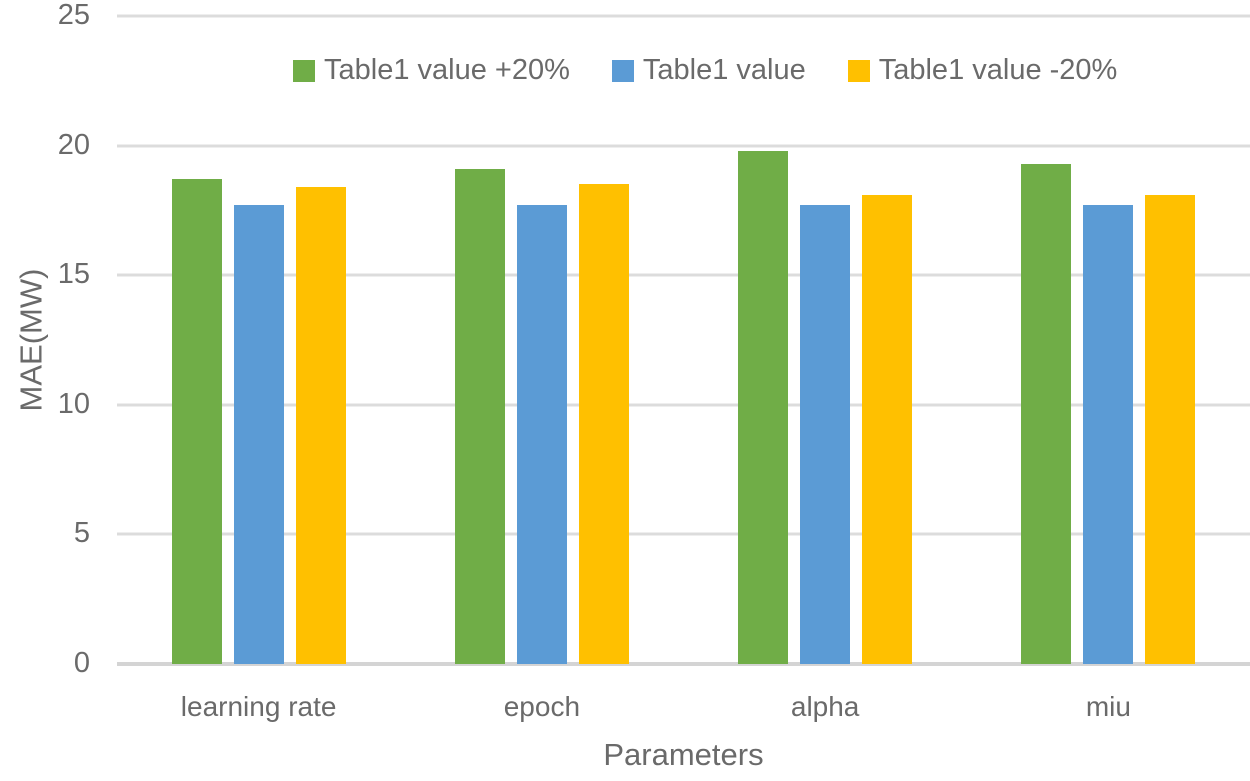 The width and height of the screenshot is (1250, 781). I want to click on legend-item: Table1 value, so click(708, 70).